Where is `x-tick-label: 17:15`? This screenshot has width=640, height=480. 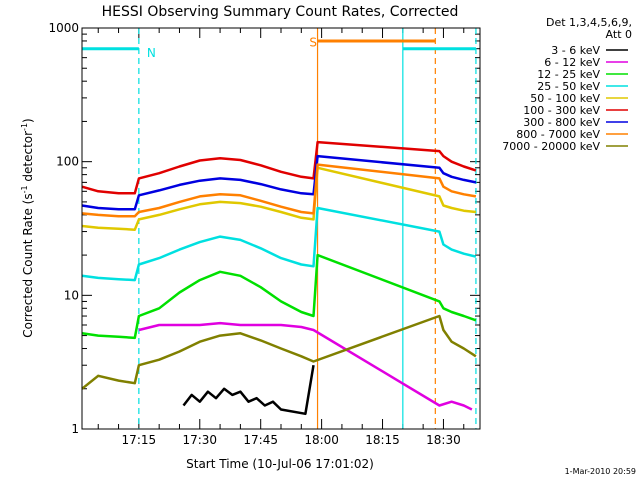
x-tick-label: 17:15 is located at coordinates (139, 440).